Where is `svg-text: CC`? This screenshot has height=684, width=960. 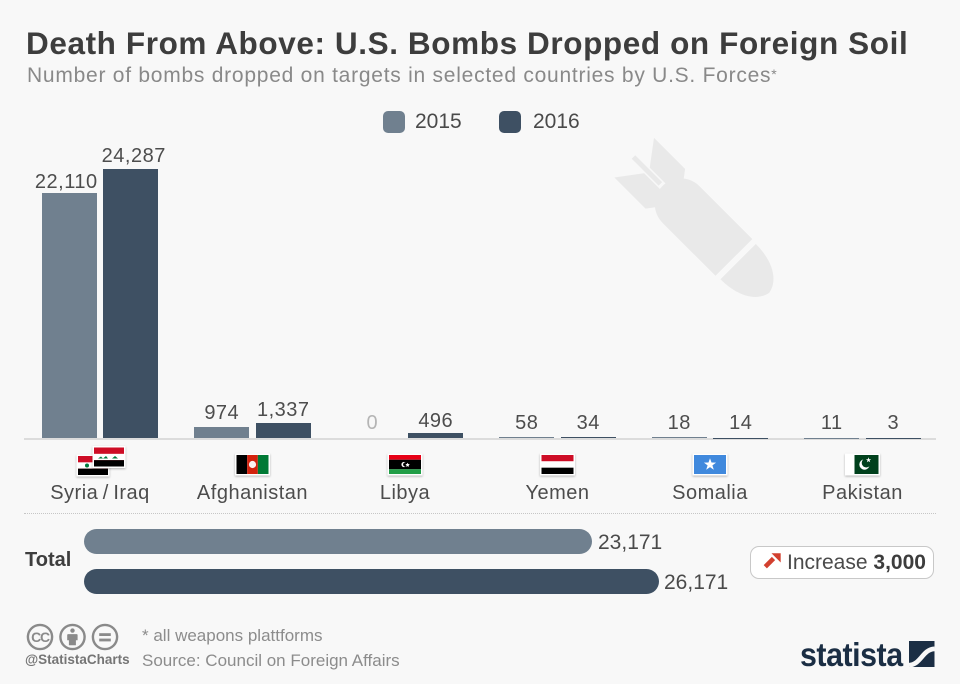 svg-text: CC is located at coordinates (40, 637).